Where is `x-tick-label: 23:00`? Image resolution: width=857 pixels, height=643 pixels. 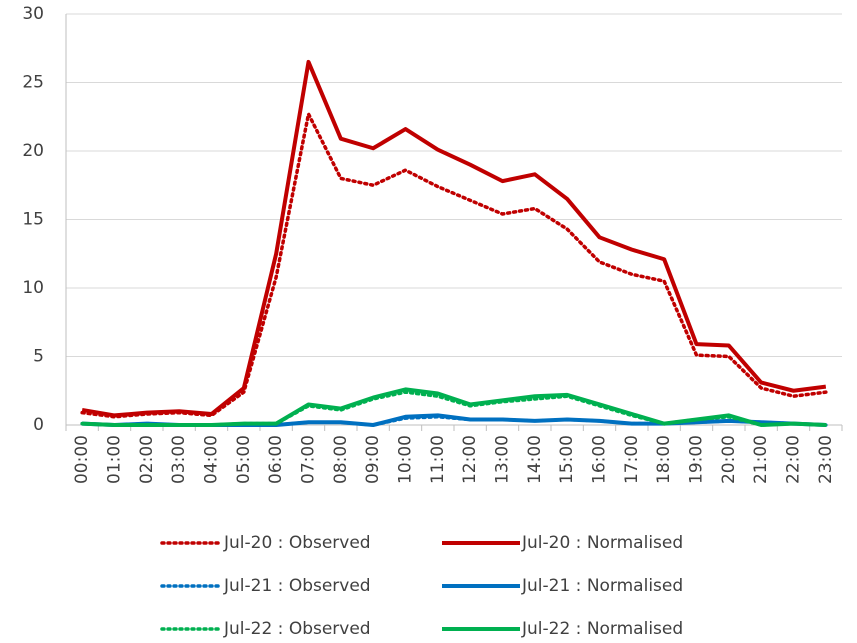
x-tick-label: 23:00 is located at coordinates (826, 459).